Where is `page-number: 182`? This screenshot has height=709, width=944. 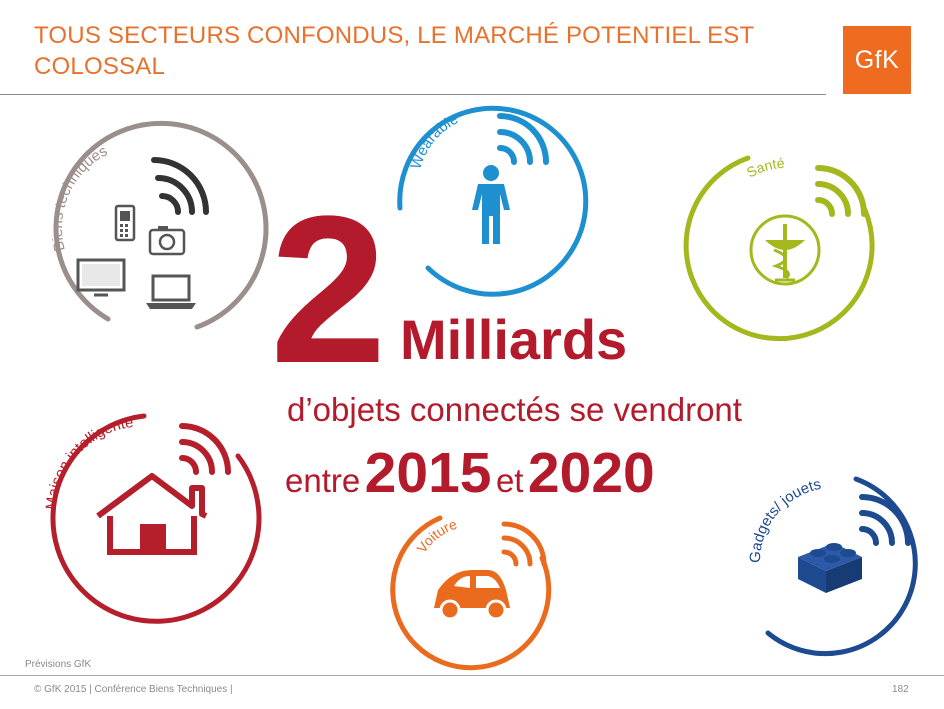
page-number: 182 is located at coordinates (900, 689).